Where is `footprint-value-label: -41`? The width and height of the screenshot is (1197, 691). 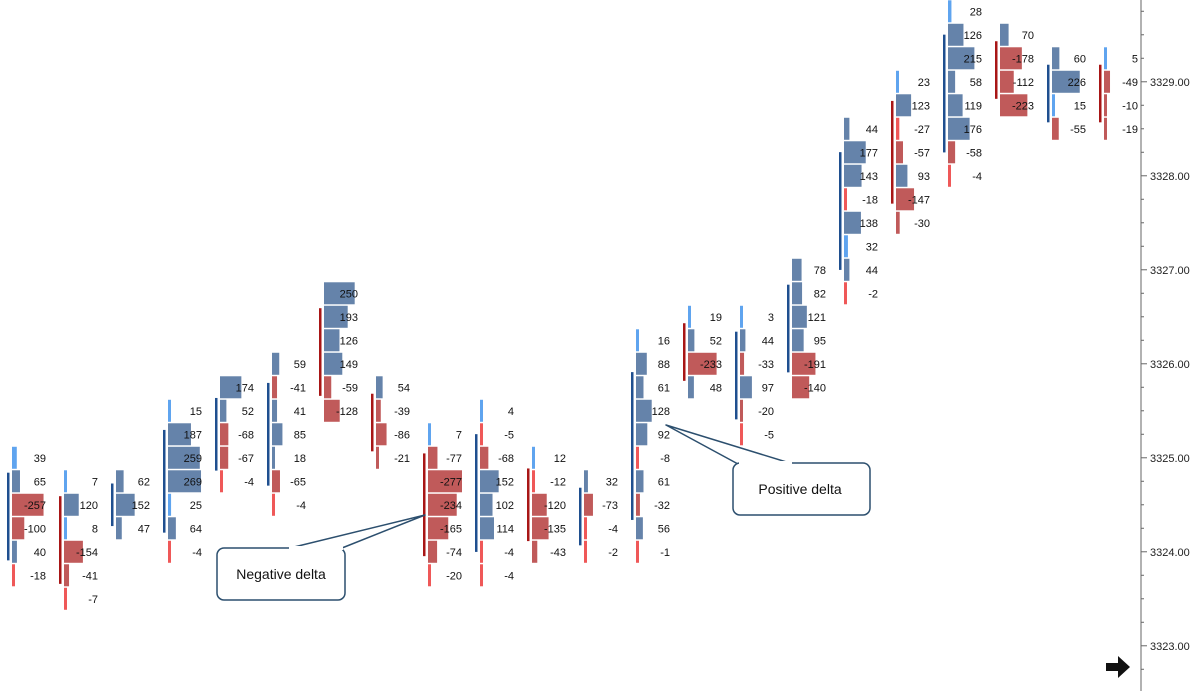
footprint-value-label: -41 is located at coordinates (90, 576).